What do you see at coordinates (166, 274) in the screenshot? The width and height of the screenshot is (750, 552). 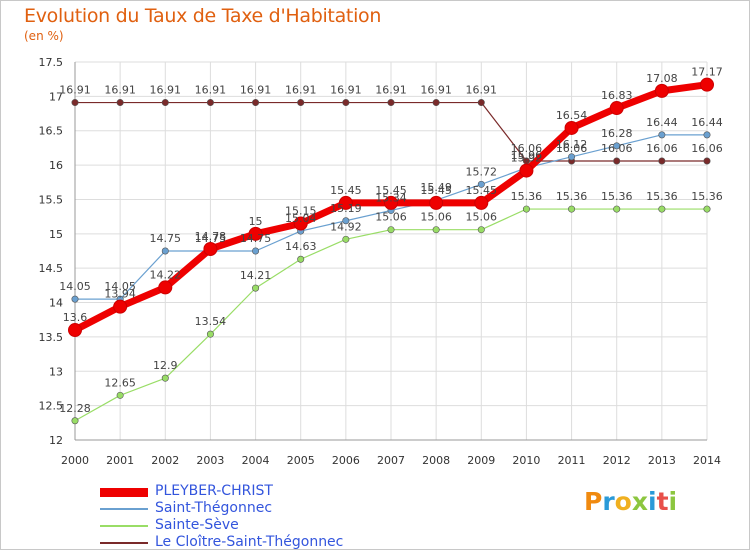 I see `data-label: 14.22` at bounding box center [166, 274].